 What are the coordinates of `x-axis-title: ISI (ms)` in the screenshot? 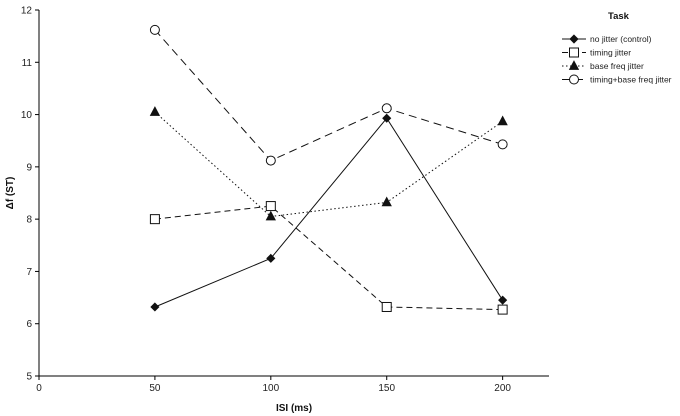 It's located at (294, 408).